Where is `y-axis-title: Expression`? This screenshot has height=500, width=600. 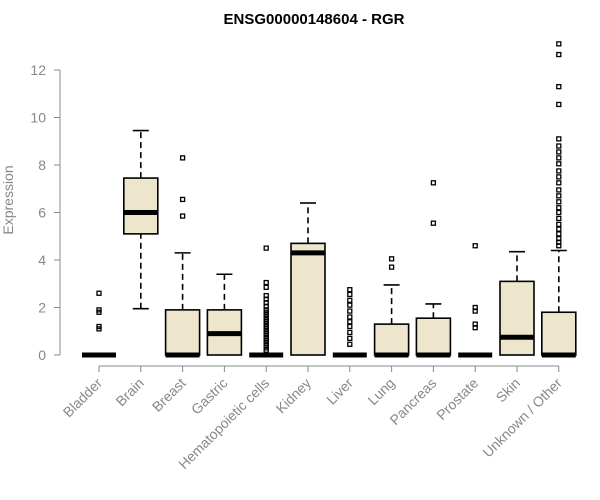
y-axis-title: Expression is located at coordinates (8, 199).